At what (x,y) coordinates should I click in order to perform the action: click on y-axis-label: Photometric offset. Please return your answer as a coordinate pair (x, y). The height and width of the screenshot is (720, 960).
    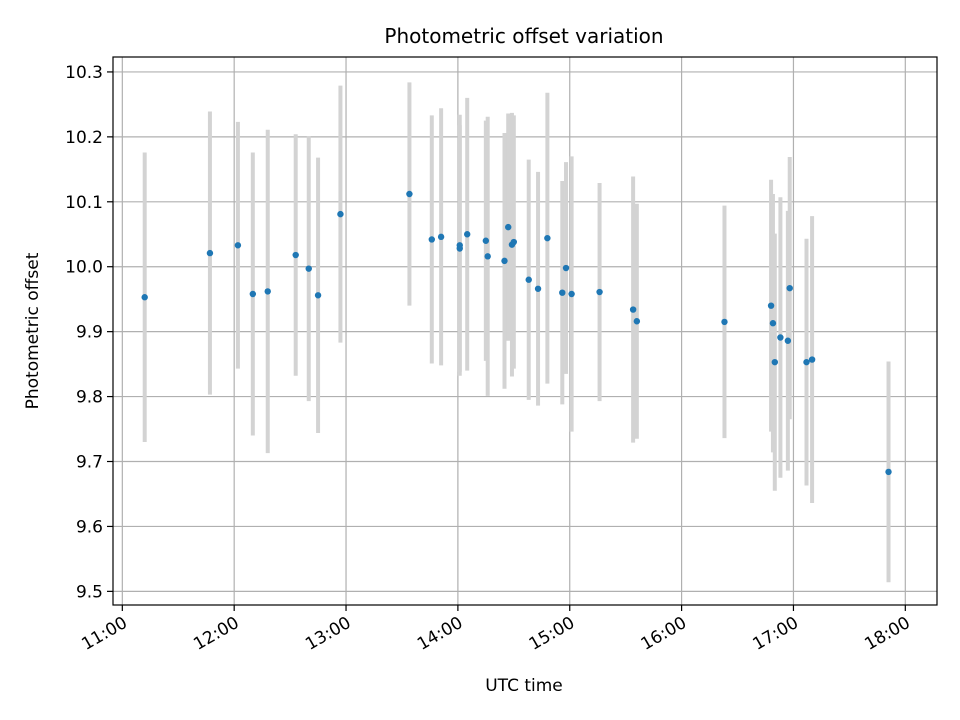
    Looking at the image, I should click on (33, 330).